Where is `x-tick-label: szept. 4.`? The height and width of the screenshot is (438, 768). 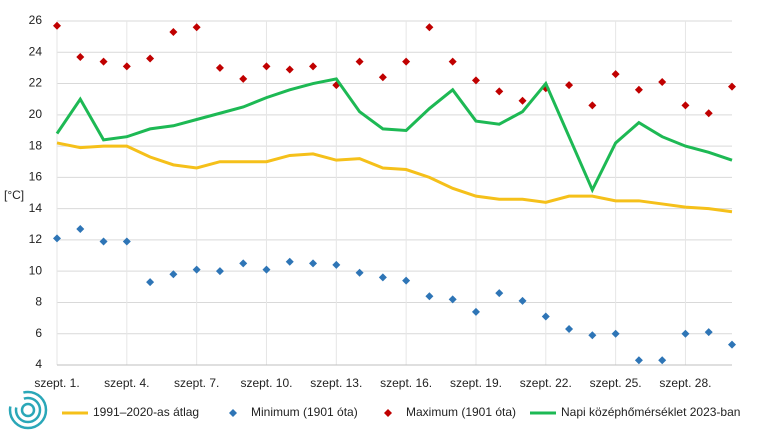 x-tick-label: szept. 4. is located at coordinates (126, 383).